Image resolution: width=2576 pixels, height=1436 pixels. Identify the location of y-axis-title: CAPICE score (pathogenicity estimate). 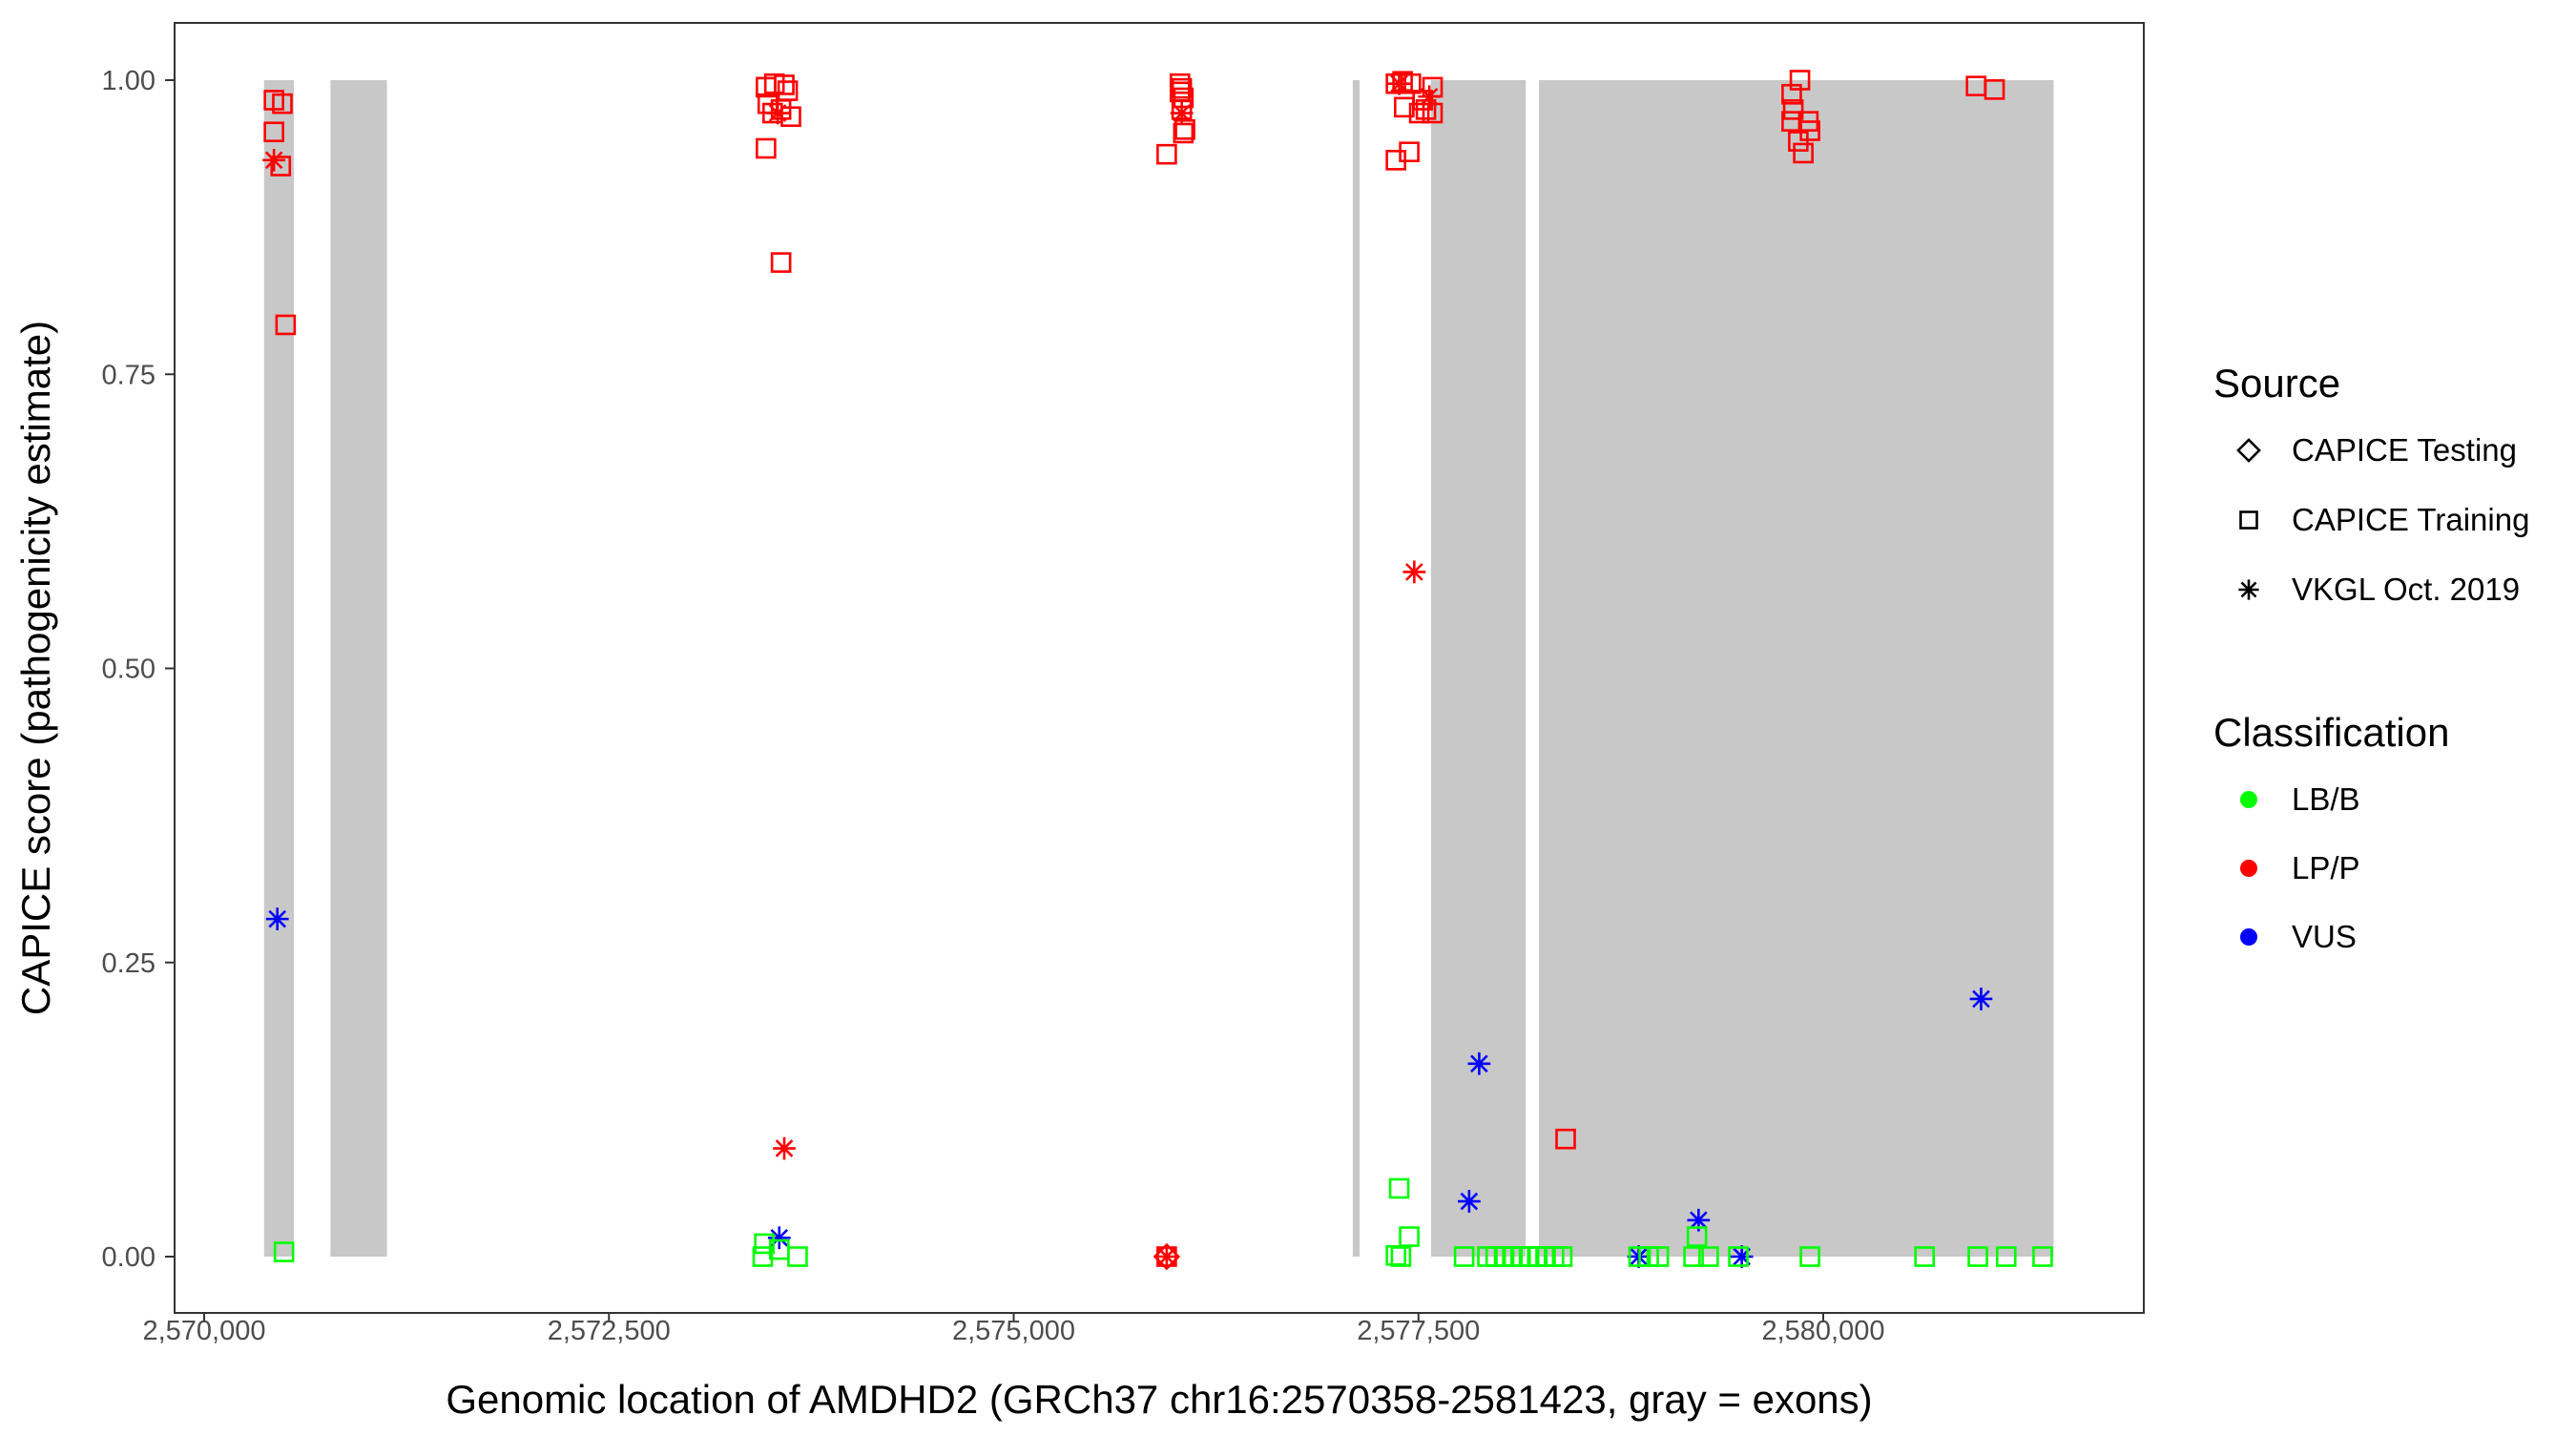
(35, 668).